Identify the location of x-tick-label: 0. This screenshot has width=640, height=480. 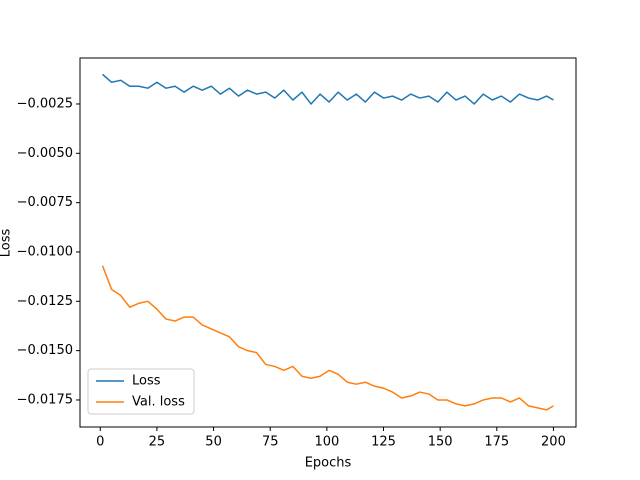
(100, 442).